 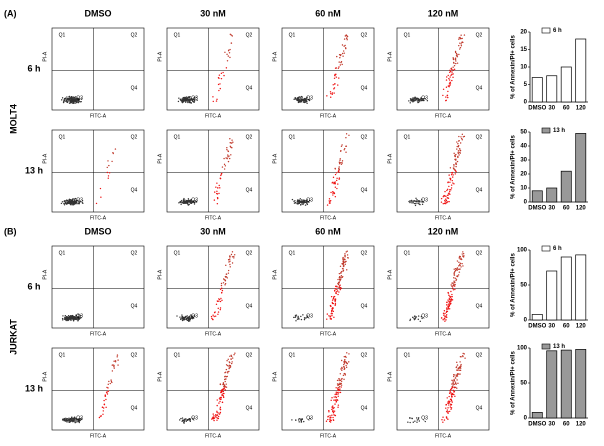 I want to click on legend-label: 6 h, so click(x=557, y=249).